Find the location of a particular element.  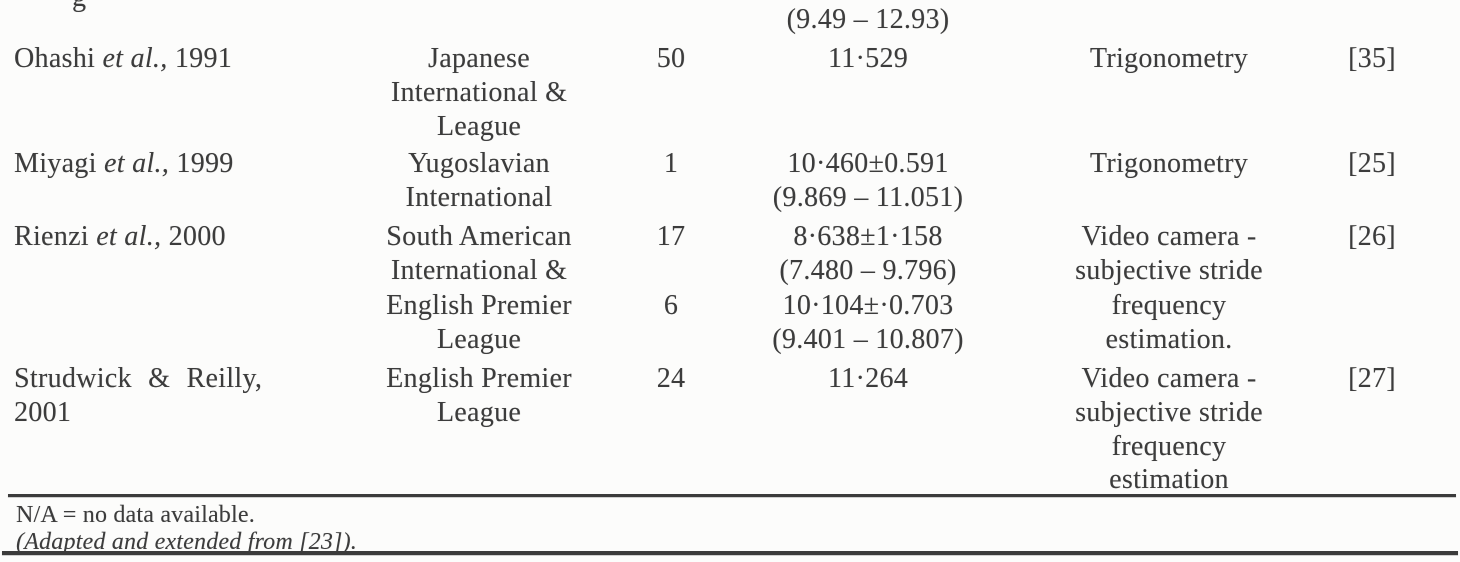

table-cell-ref: [26] is located at coordinates (1372, 236).